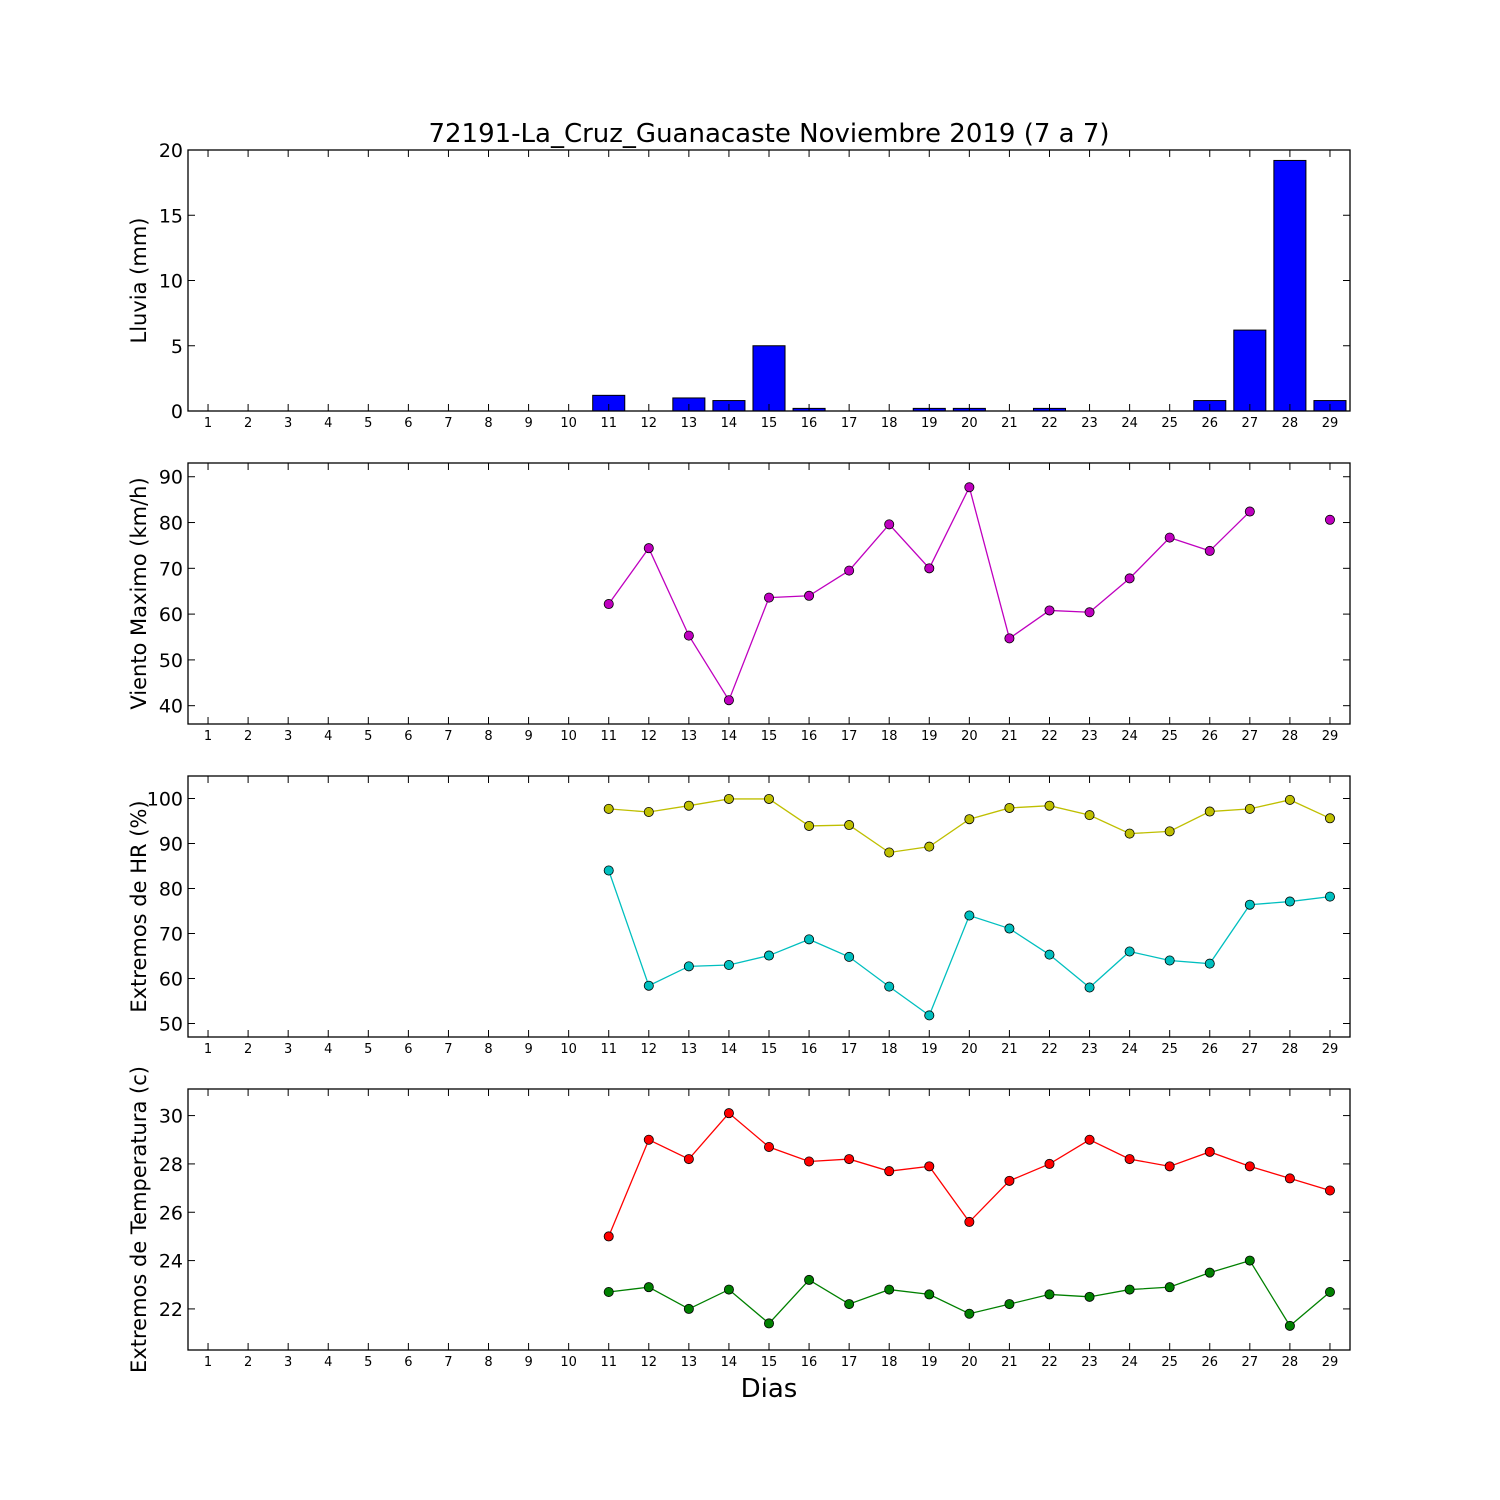  Describe the element at coordinates (171, 890) in the screenshot. I see `y-tick-label: 80` at that location.